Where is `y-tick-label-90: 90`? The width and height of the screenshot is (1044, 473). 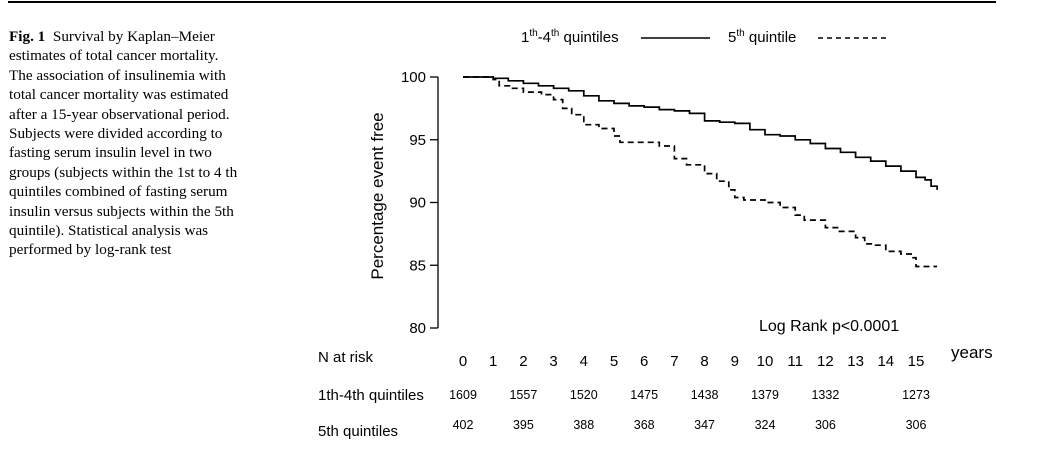
y-tick-label-90: 90 is located at coordinates (417, 203).